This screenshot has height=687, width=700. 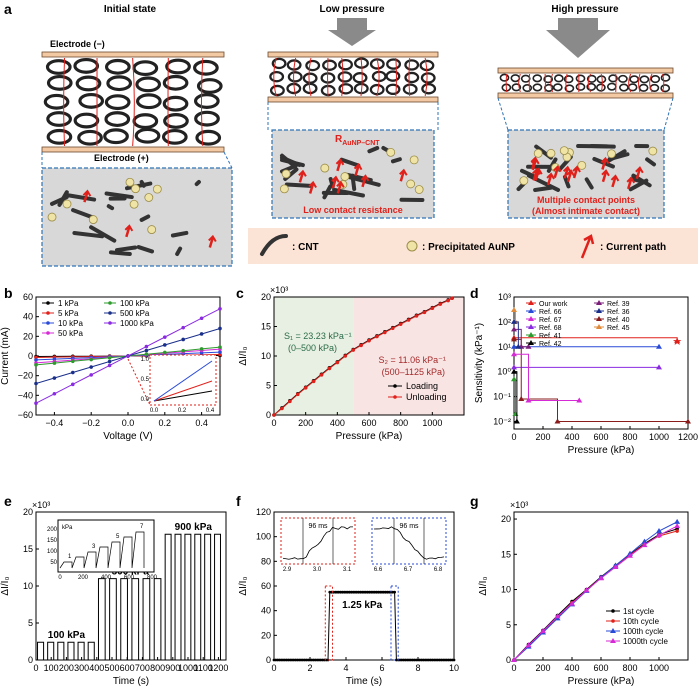 I want to click on inset-x-tick: 6.7, so click(x=408, y=570).